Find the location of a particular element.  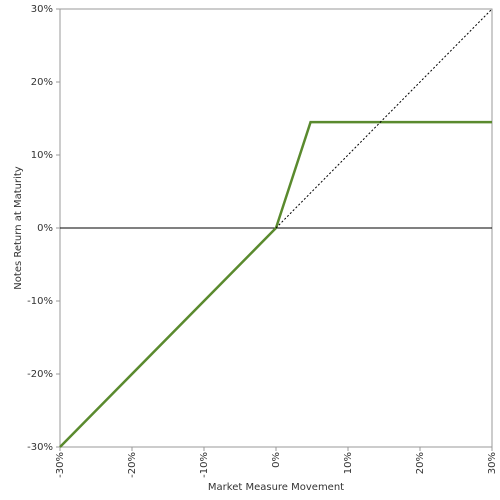

x-tick-label: 0% is located at coordinates (276, 460).